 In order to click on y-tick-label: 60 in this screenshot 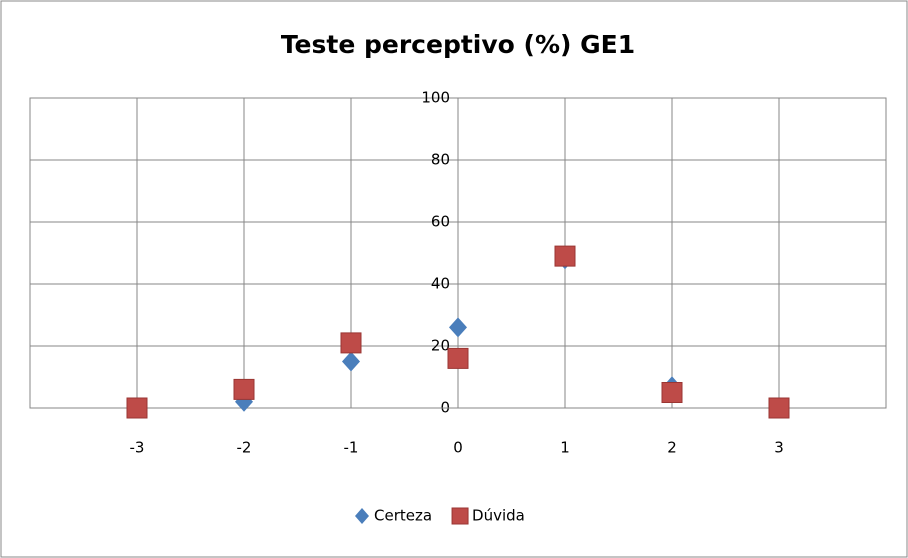, I will do `click(440, 222)`.